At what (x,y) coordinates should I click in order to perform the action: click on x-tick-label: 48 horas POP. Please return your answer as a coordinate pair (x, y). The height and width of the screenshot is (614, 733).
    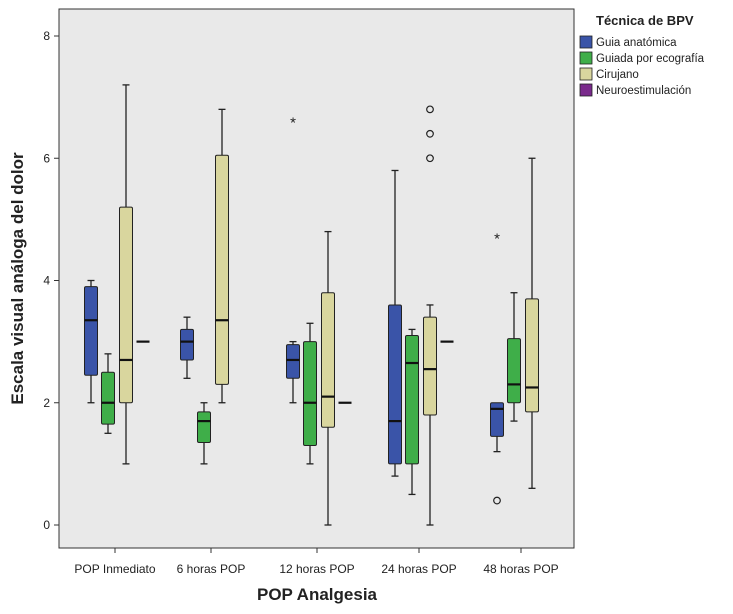
    Looking at the image, I should click on (520, 569).